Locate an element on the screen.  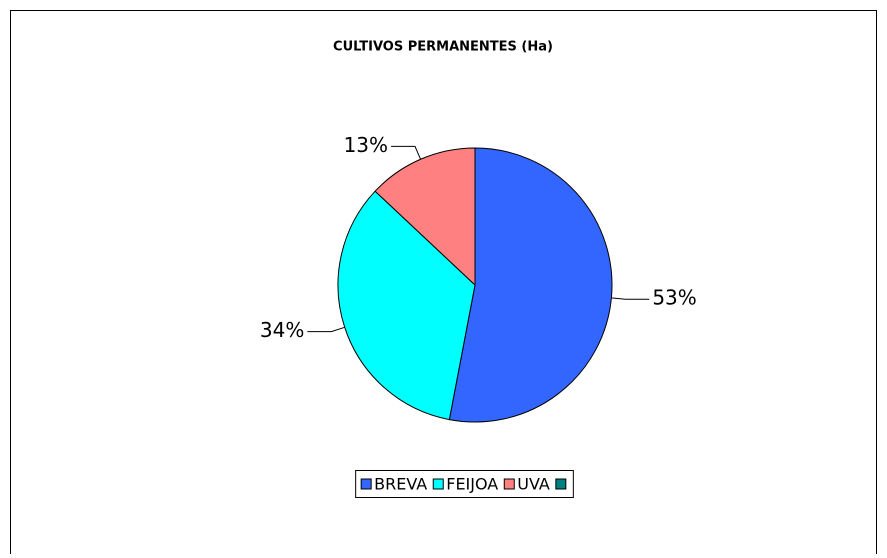
legend-label: UVA is located at coordinates (533, 484).